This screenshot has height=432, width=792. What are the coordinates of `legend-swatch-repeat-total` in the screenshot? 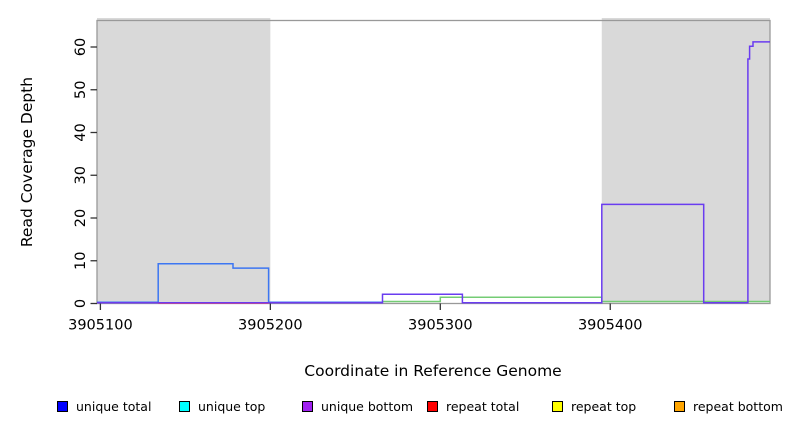 It's located at (432, 406).